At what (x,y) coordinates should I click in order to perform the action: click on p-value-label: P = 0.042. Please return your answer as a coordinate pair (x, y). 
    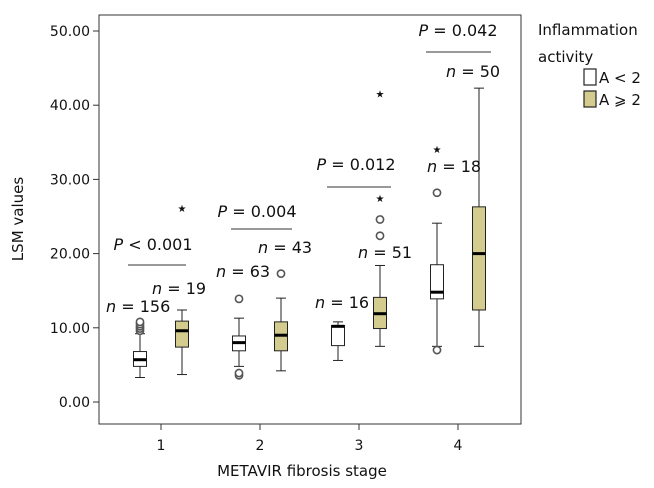
    Looking at the image, I should click on (457, 30).